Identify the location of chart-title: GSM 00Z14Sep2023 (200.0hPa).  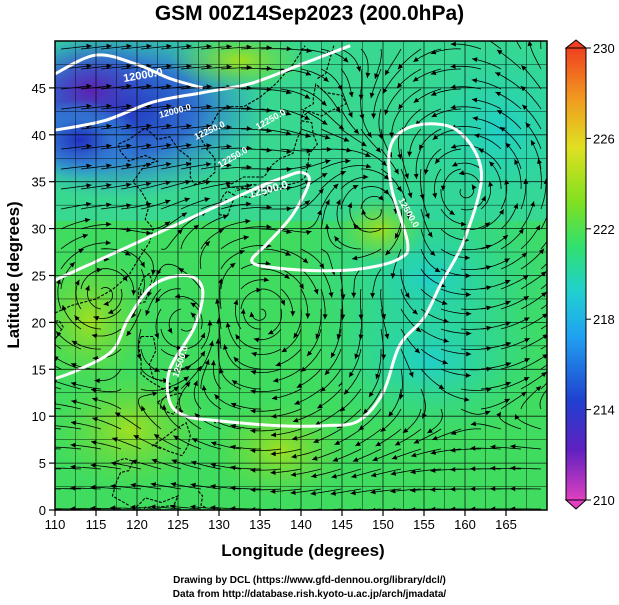
(309, 13).